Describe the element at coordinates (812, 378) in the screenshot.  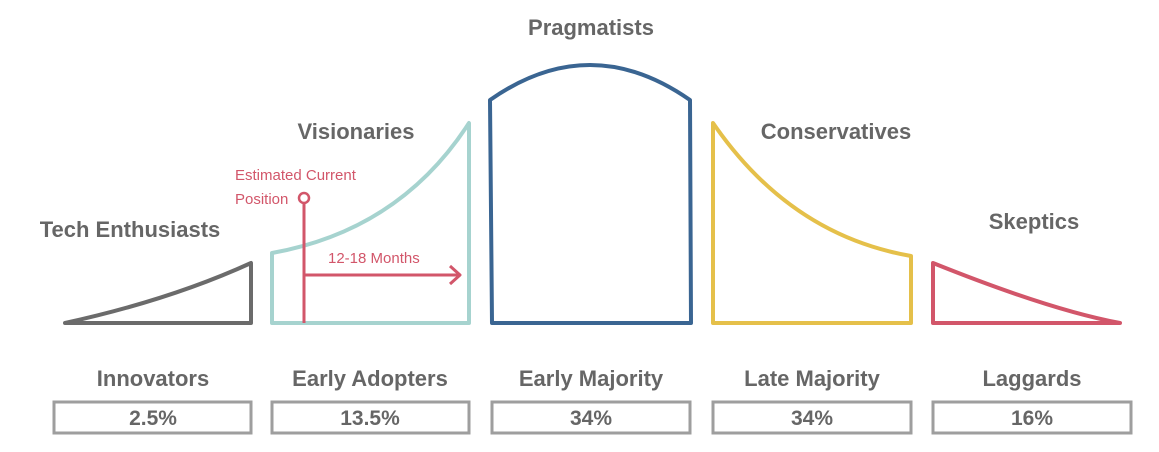
I see `category-late-majority: Late Majority` at that location.